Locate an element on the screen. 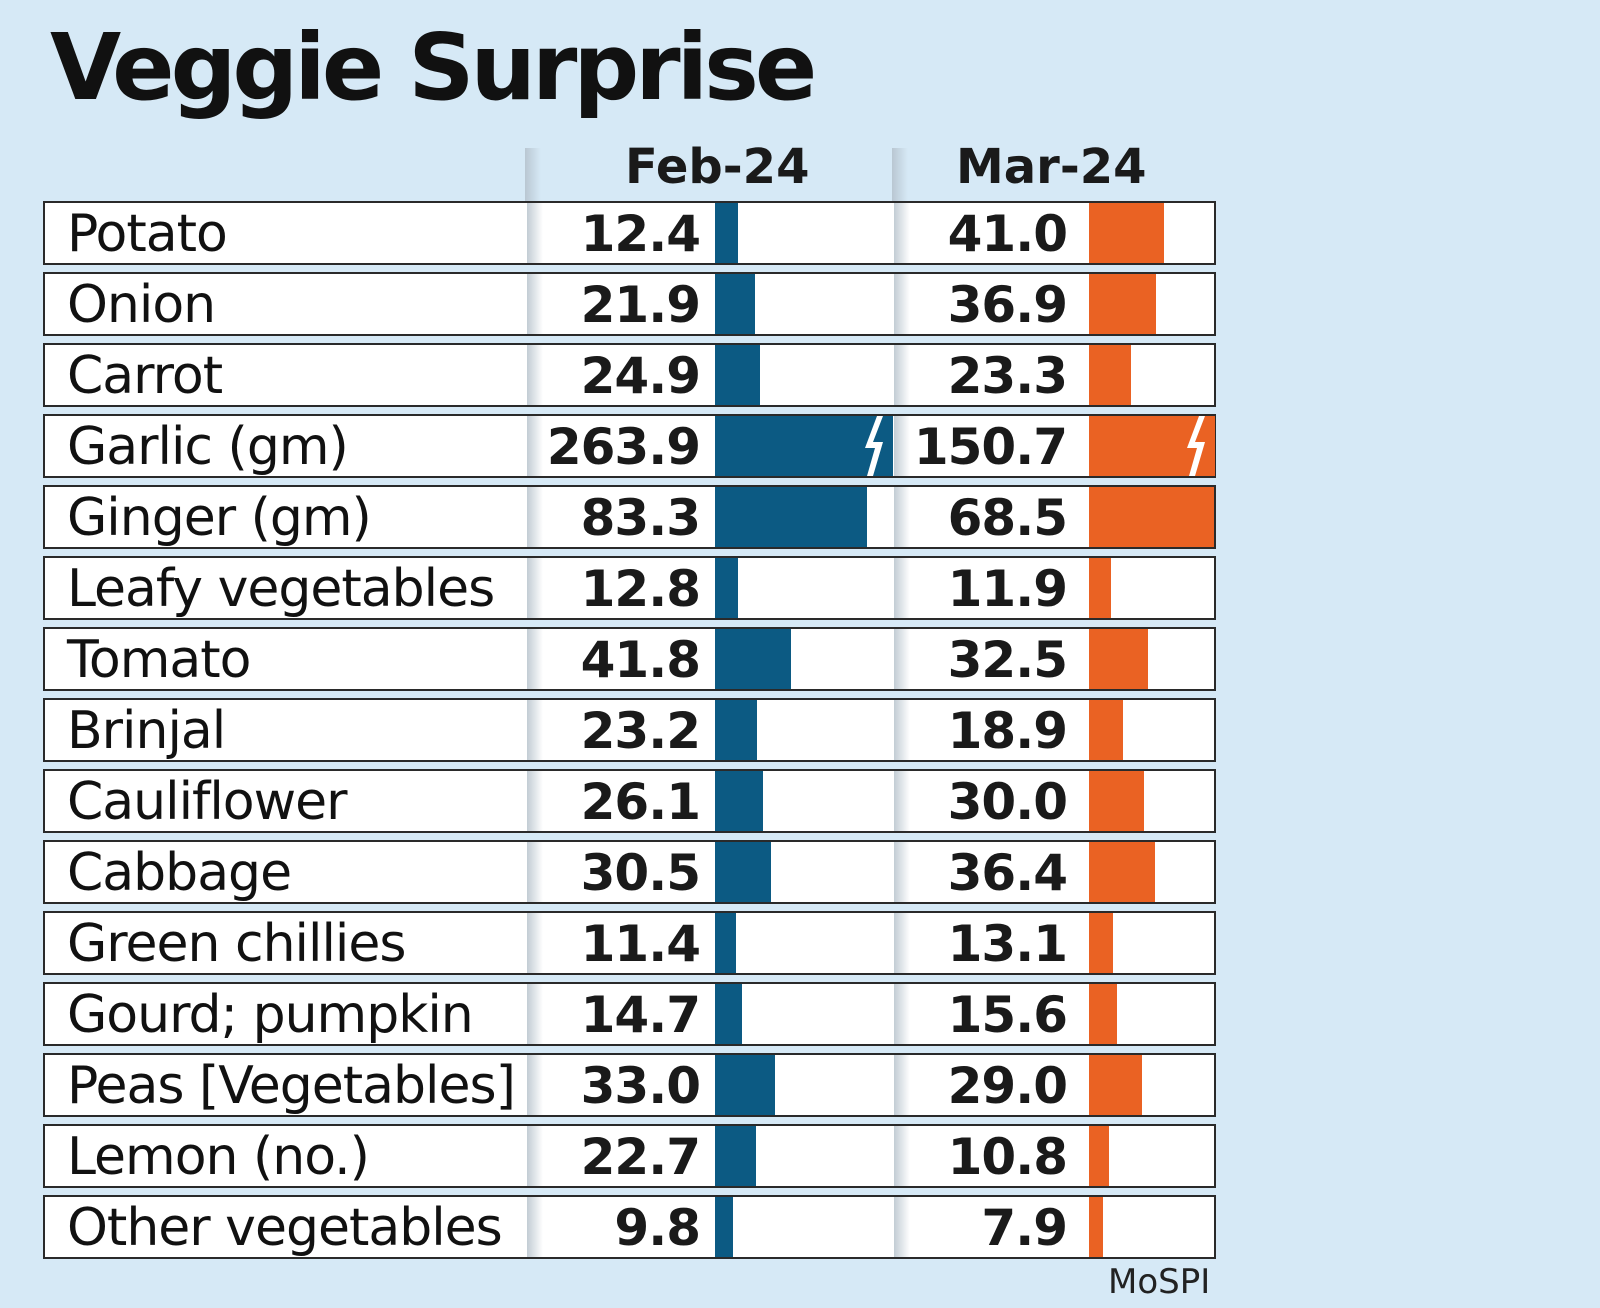 The width and height of the screenshot is (1600, 1308). table-row: Cabbage 30.5 36.4 is located at coordinates (629, 872).